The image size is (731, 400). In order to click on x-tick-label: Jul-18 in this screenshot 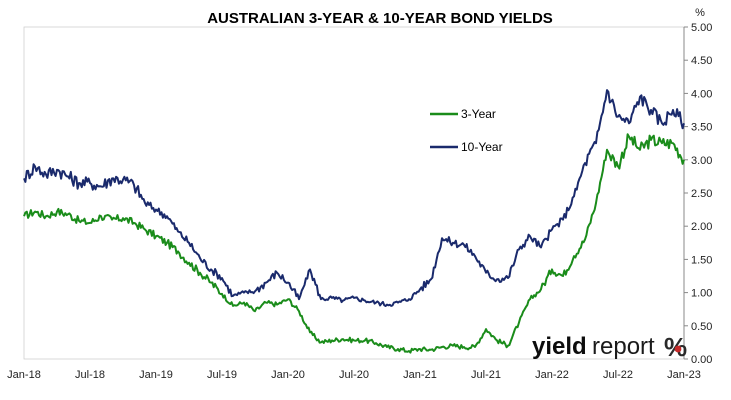, I will do `click(90, 375)`.